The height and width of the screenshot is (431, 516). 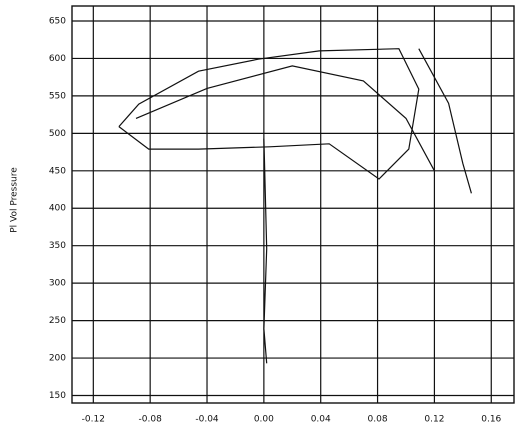 I want to click on y-tick-label: 200, so click(x=57, y=359).